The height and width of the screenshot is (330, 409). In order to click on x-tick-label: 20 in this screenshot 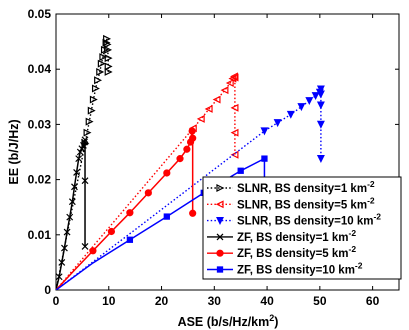, I will do `click(162, 301)`.